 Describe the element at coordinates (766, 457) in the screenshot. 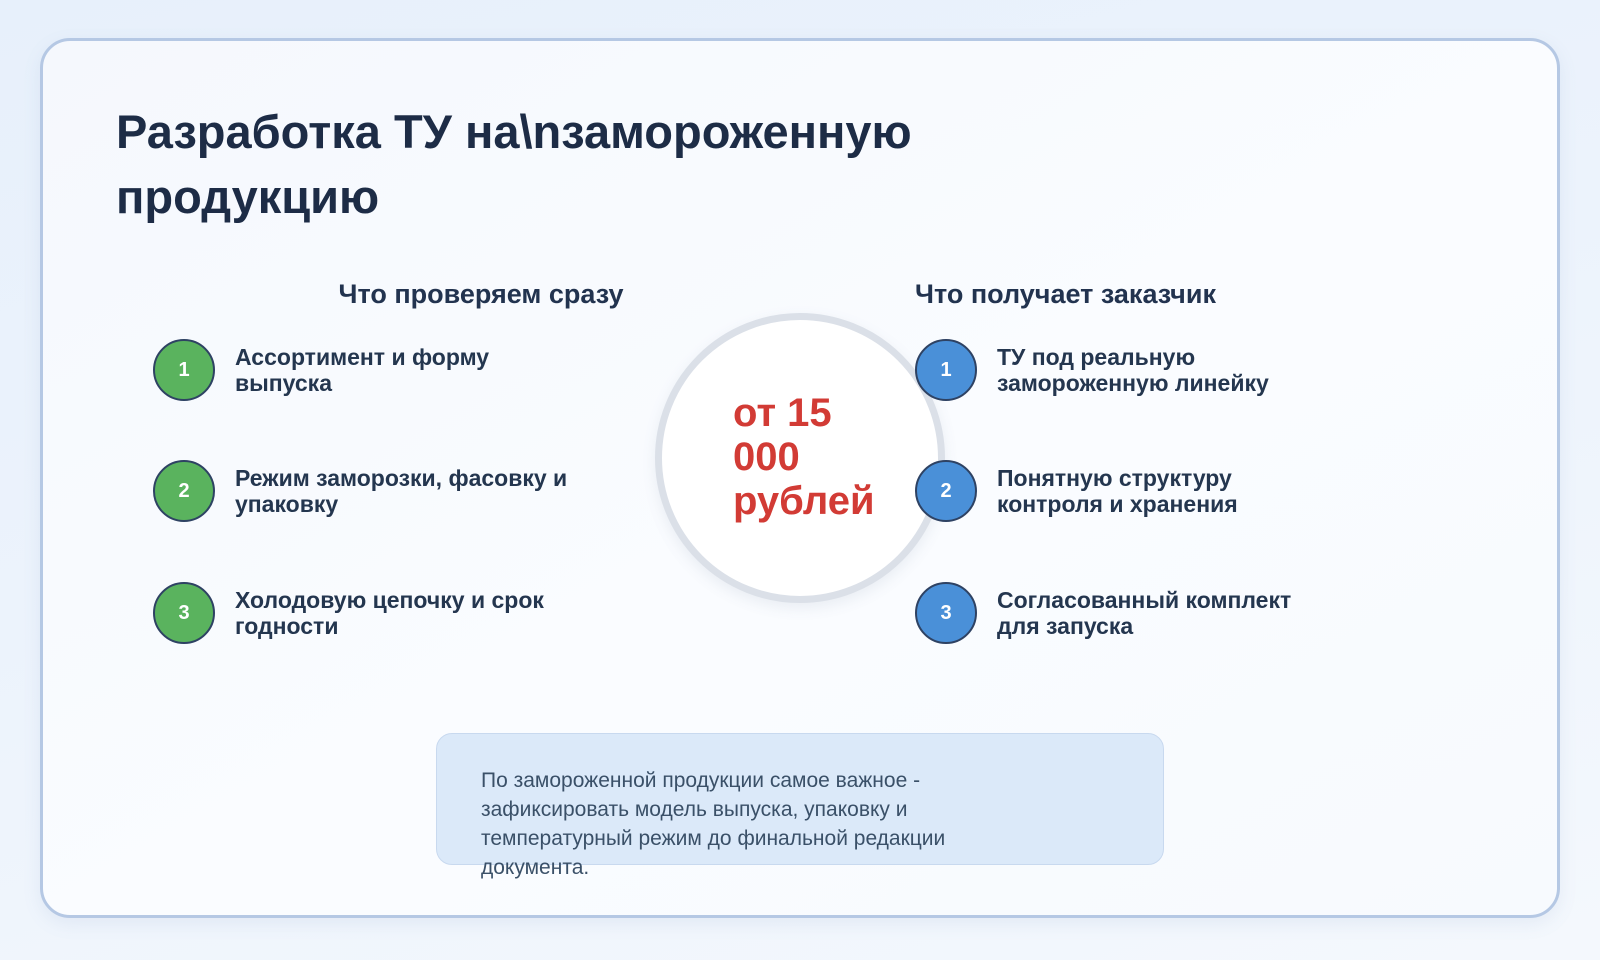

I see `price-line: 000` at that location.